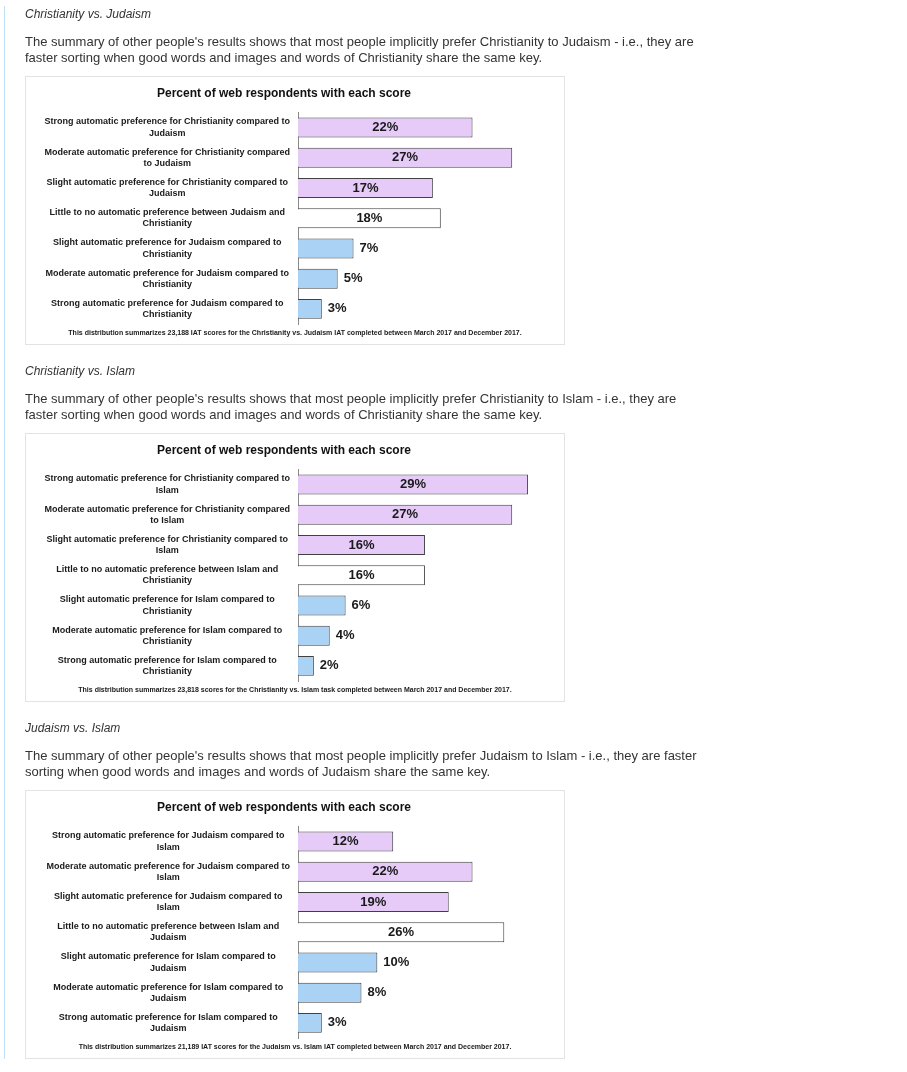  I want to click on data-label: 7%, so click(369, 248).